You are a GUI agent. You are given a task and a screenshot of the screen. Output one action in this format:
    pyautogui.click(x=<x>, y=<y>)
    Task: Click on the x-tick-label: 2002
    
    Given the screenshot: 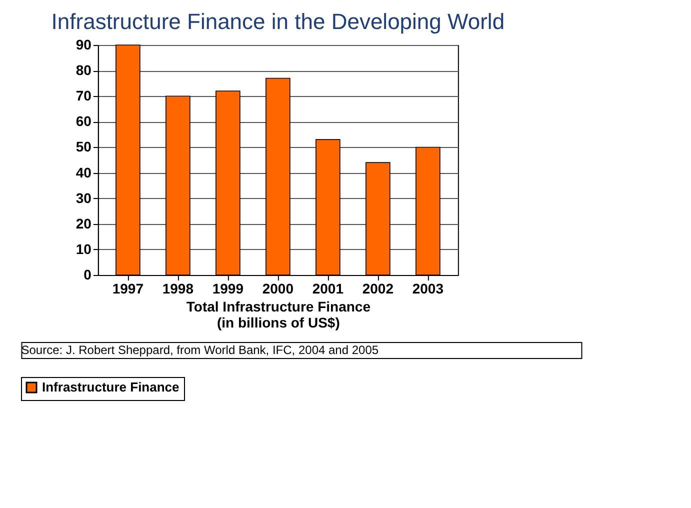 What is the action you would take?
    pyautogui.click(x=378, y=288)
    